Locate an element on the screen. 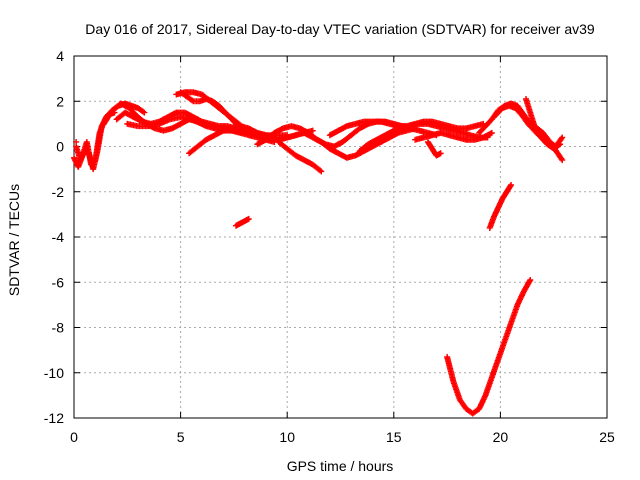 The image size is (640, 480). series-arc-isolated-a is located at coordinates (76, 141).